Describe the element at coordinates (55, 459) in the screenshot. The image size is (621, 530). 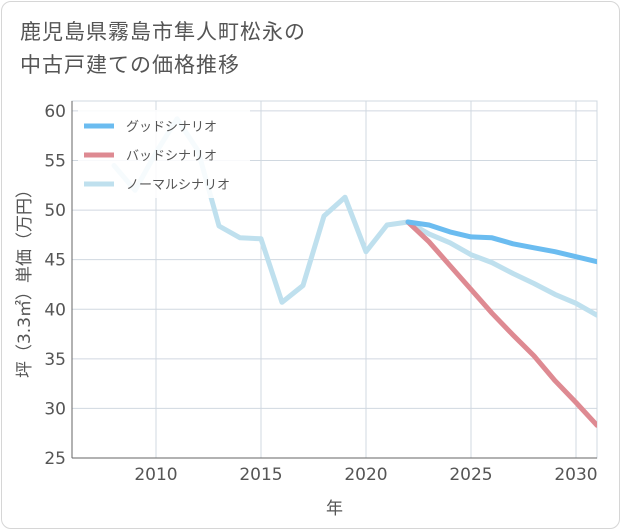
I see `y-tick-label: 25` at that location.